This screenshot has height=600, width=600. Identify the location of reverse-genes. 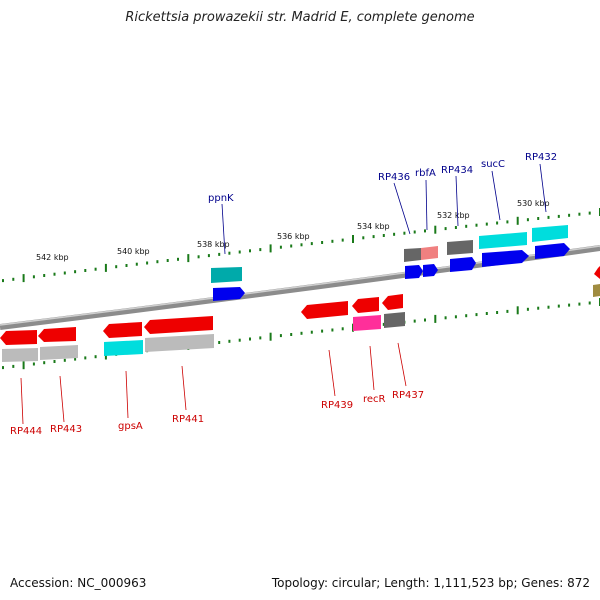
(202, 328).